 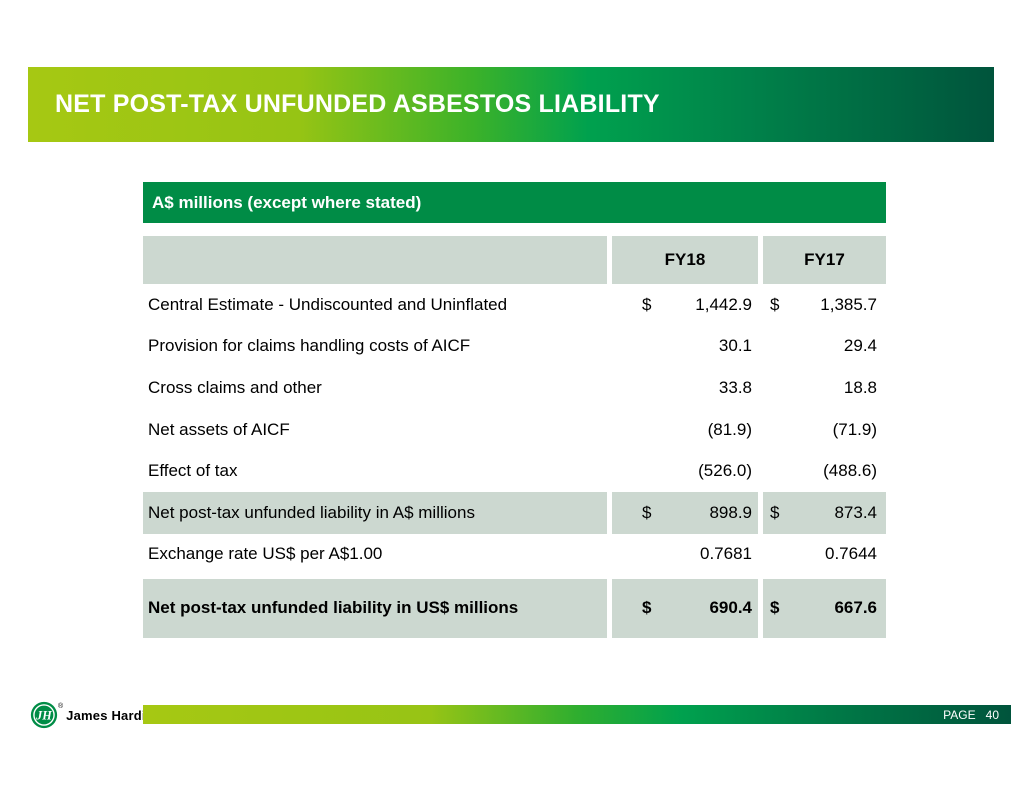 I want to click on fy18-cell: (81.9), so click(x=685, y=430).